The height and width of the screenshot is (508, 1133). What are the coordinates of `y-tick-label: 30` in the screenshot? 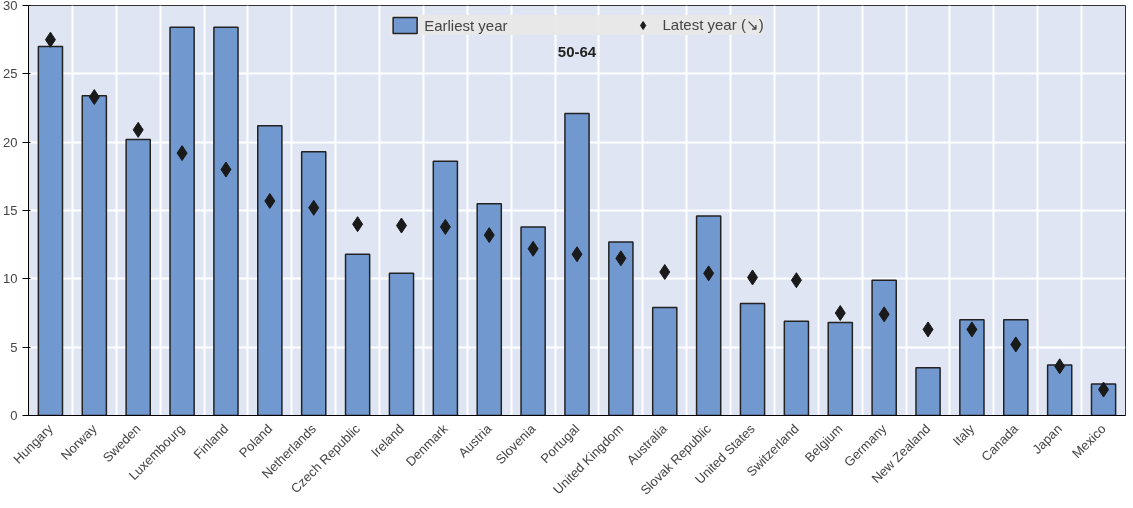 It's located at (10, 6).